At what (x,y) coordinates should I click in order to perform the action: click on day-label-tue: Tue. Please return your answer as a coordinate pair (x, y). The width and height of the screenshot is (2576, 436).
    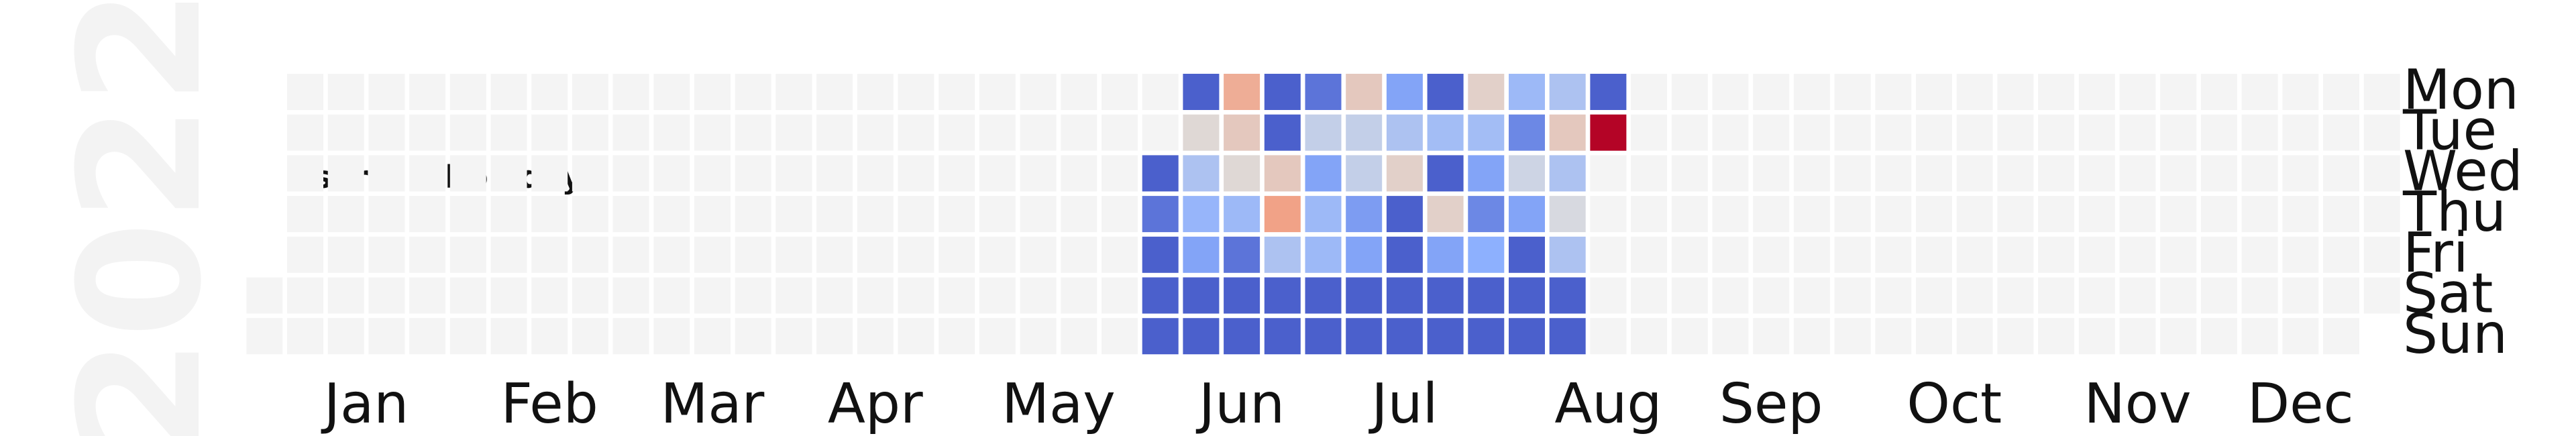
    Looking at the image, I should click on (2449, 131).